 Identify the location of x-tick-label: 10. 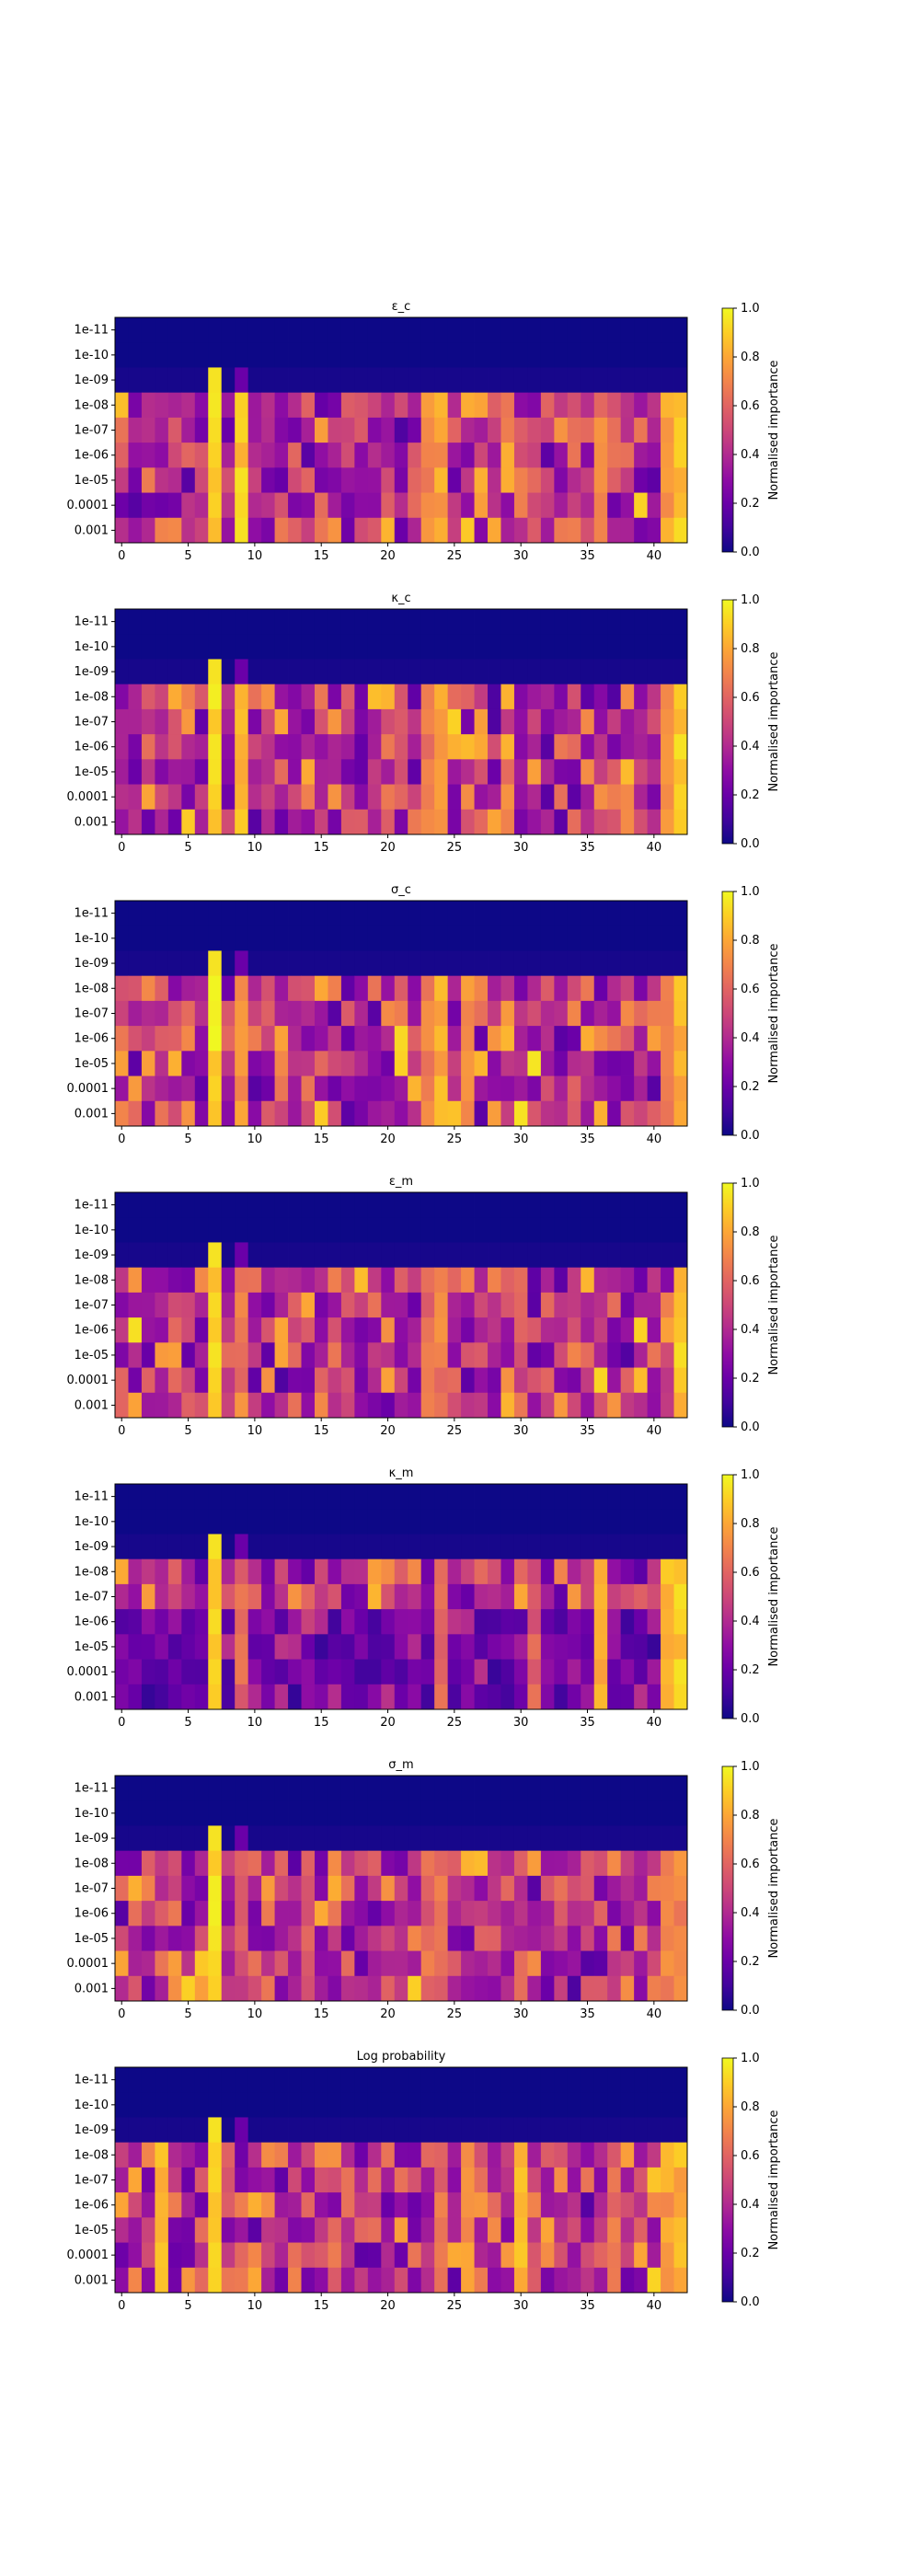
(255, 1431).